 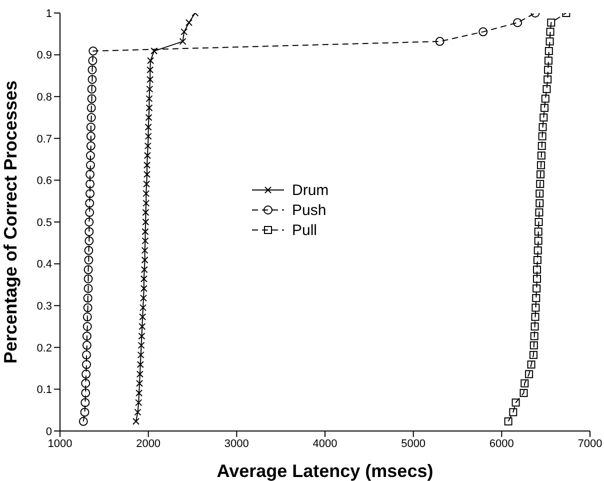 What do you see at coordinates (10, 222) in the screenshot?
I see `y-axis-title: Percentage of Correct Processes` at bounding box center [10, 222].